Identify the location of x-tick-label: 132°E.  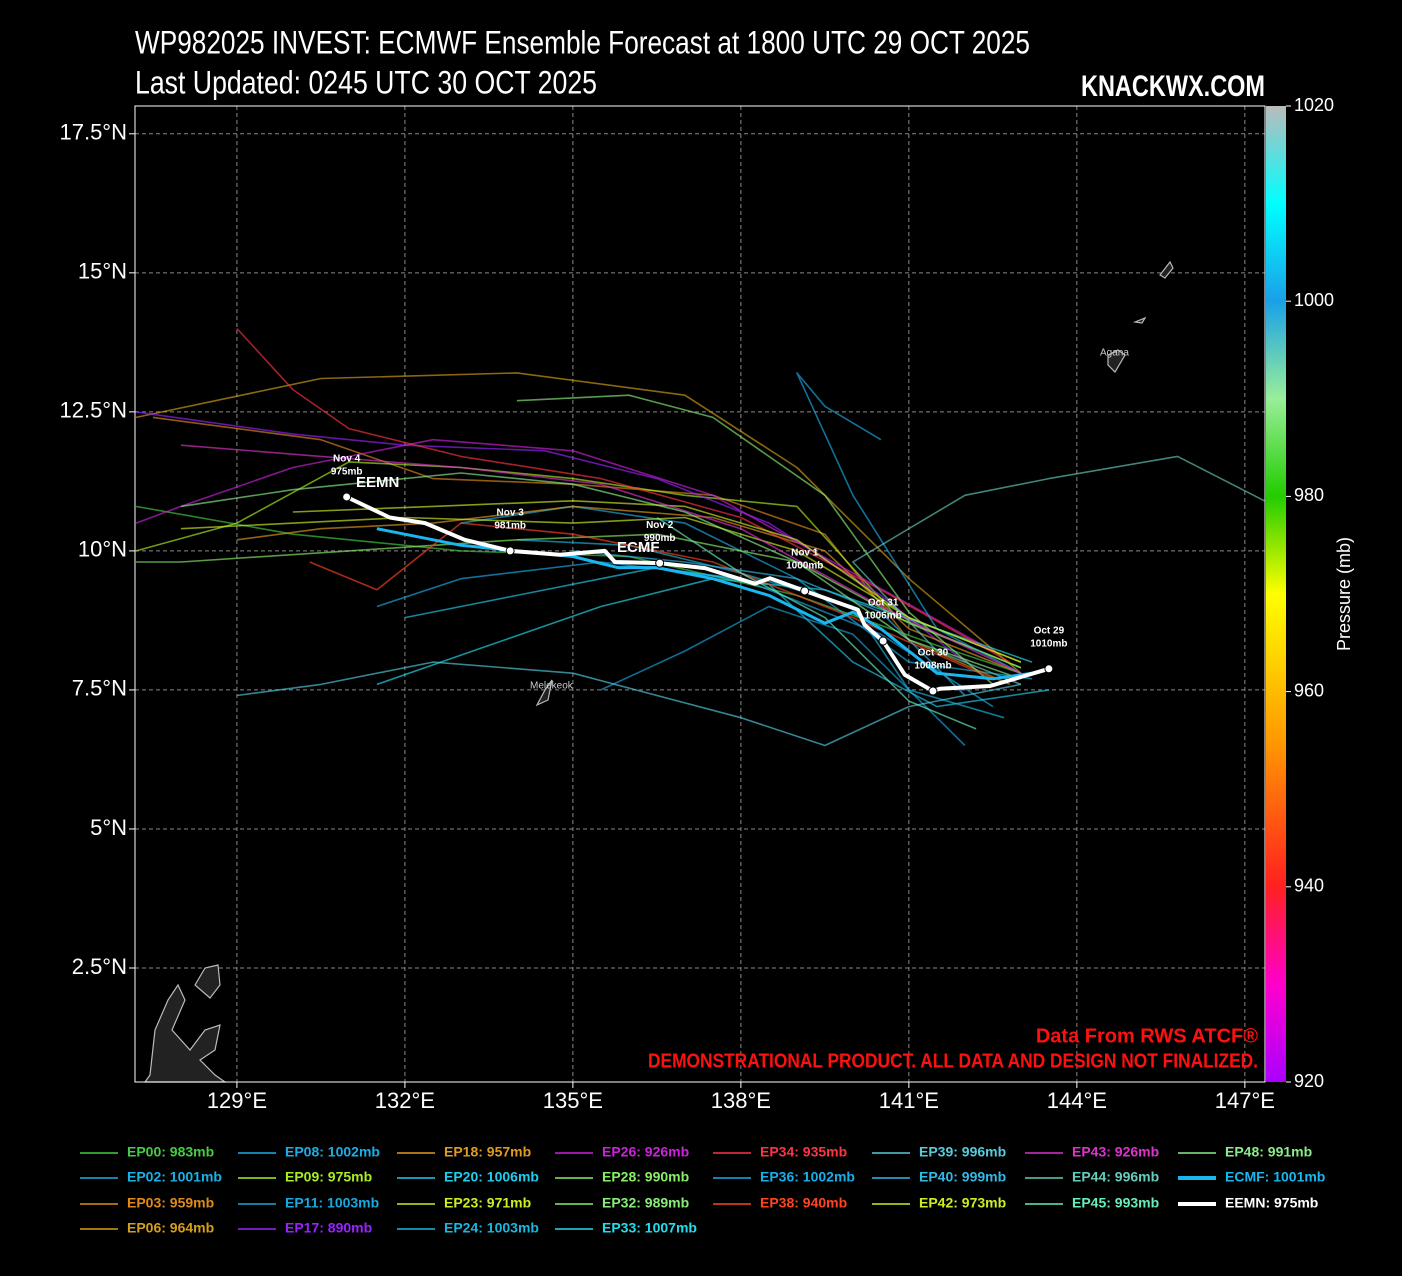
(405, 1100).